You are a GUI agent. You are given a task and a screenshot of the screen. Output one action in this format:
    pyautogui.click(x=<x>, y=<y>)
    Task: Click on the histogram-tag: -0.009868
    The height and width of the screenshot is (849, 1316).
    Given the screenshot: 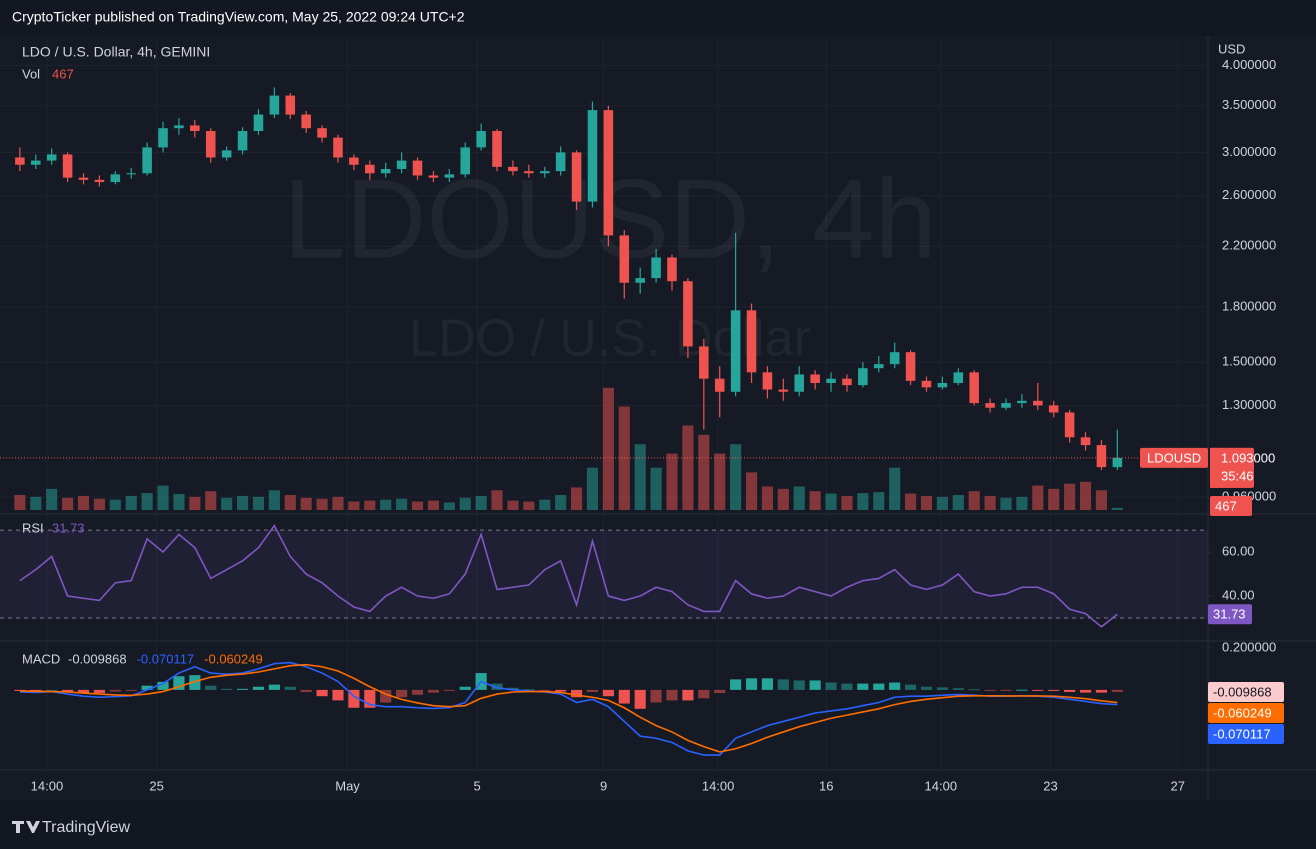 What is the action you would take?
    pyautogui.click(x=1242, y=691)
    